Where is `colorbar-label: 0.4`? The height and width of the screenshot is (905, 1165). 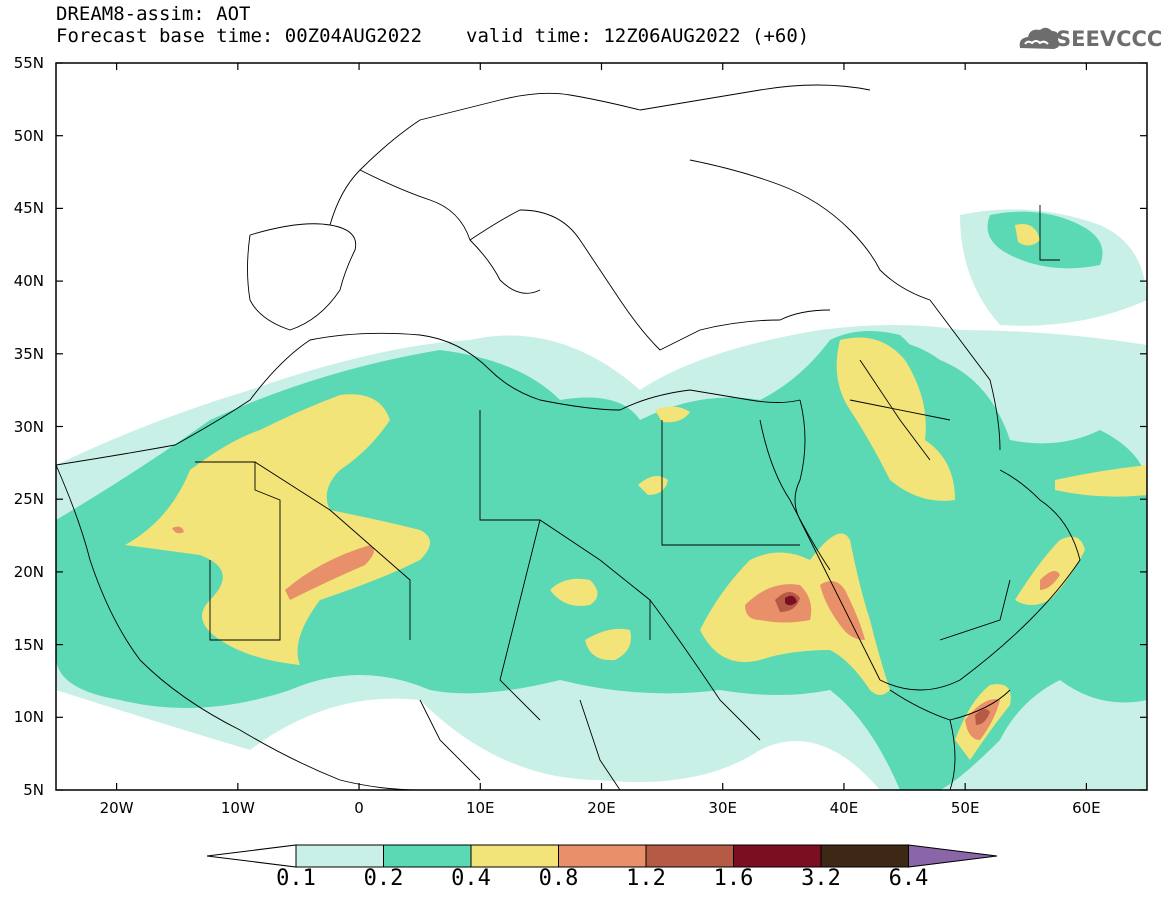
colorbar-label: 0.4 is located at coordinates (471, 878).